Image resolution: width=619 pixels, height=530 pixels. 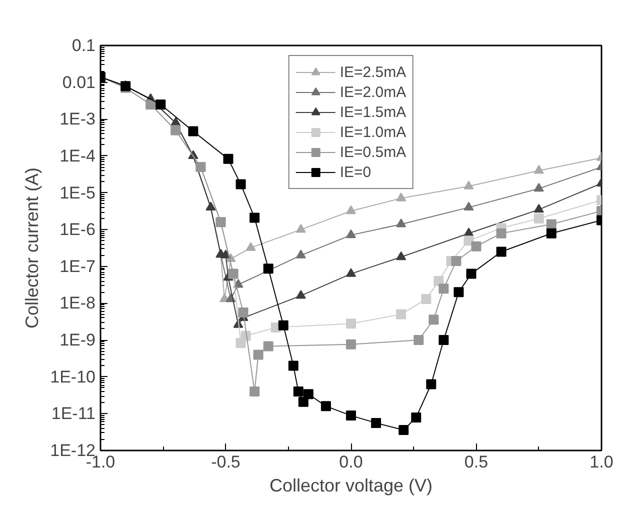 What do you see at coordinates (78, 303) in the screenshot?
I see `y-tick-label: 1E-8` at bounding box center [78, 303].